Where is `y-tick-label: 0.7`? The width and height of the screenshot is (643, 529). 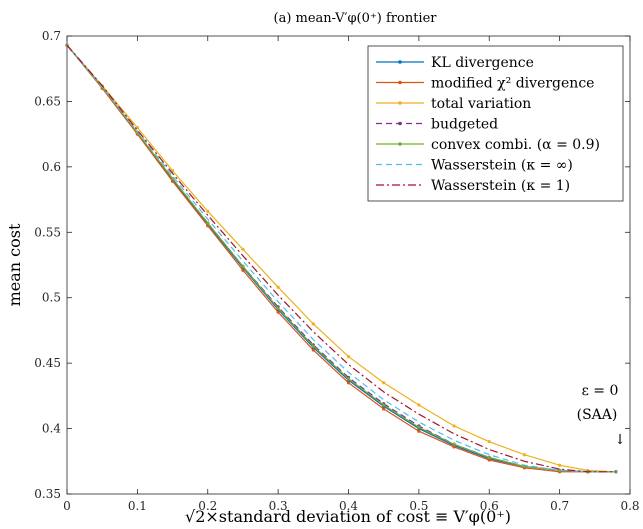
y-tick-label: 0.7 is located at coordinates (51, 36).